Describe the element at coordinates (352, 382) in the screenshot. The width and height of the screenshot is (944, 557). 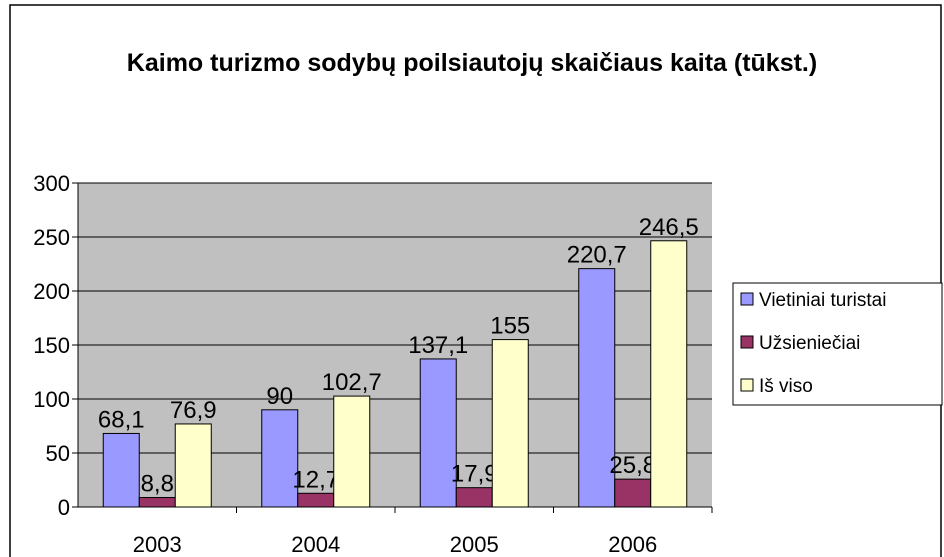
I see `value-label: 102,7` at that location.